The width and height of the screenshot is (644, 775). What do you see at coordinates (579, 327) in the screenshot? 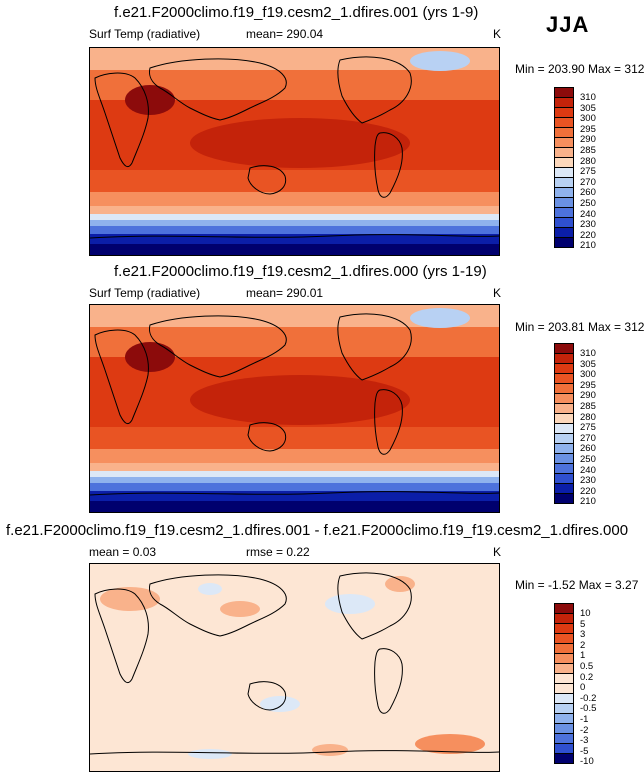
I see `panel-2-minmax: Min = 203.81 Max = 312.05` at bounding box center [579, 327].